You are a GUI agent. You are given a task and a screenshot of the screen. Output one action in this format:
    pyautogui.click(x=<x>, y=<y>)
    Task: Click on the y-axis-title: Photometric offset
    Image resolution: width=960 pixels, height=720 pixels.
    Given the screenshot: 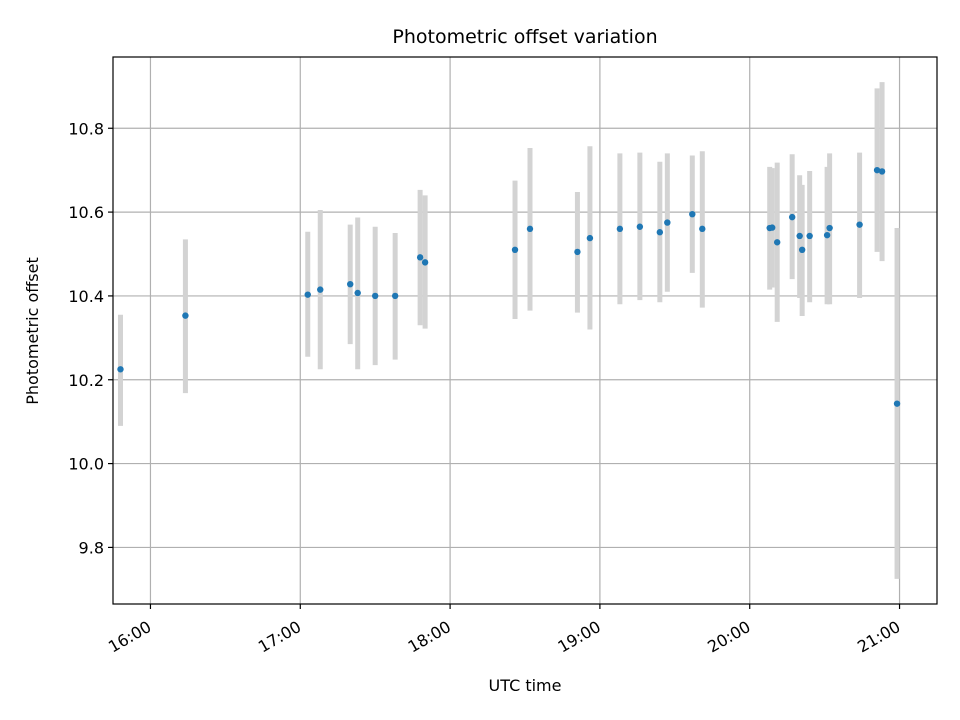 What is the action you would take?
    pyautogui.click(x=32, y=331)
    